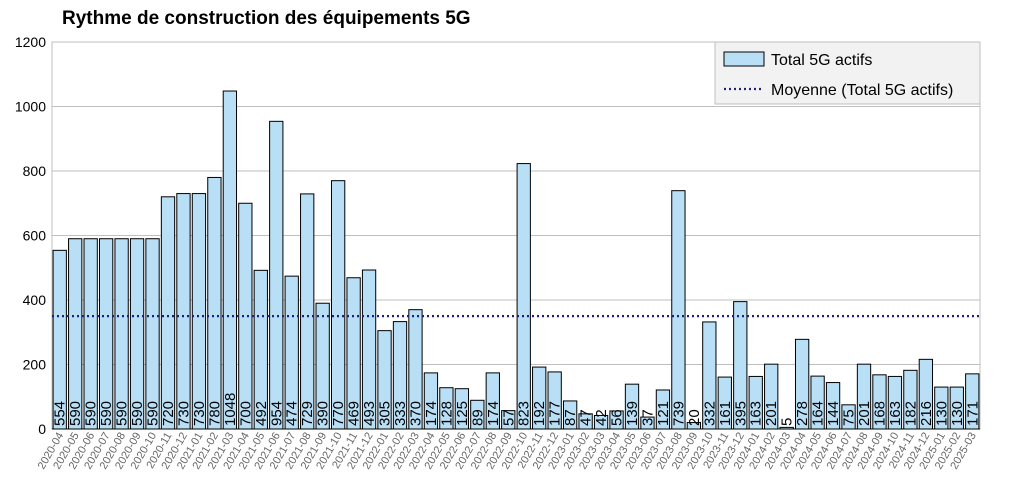  What do you see at coordinates (307, 413) in the screenshot?
I see `data-label: 729` at bounding box center [307, 413].